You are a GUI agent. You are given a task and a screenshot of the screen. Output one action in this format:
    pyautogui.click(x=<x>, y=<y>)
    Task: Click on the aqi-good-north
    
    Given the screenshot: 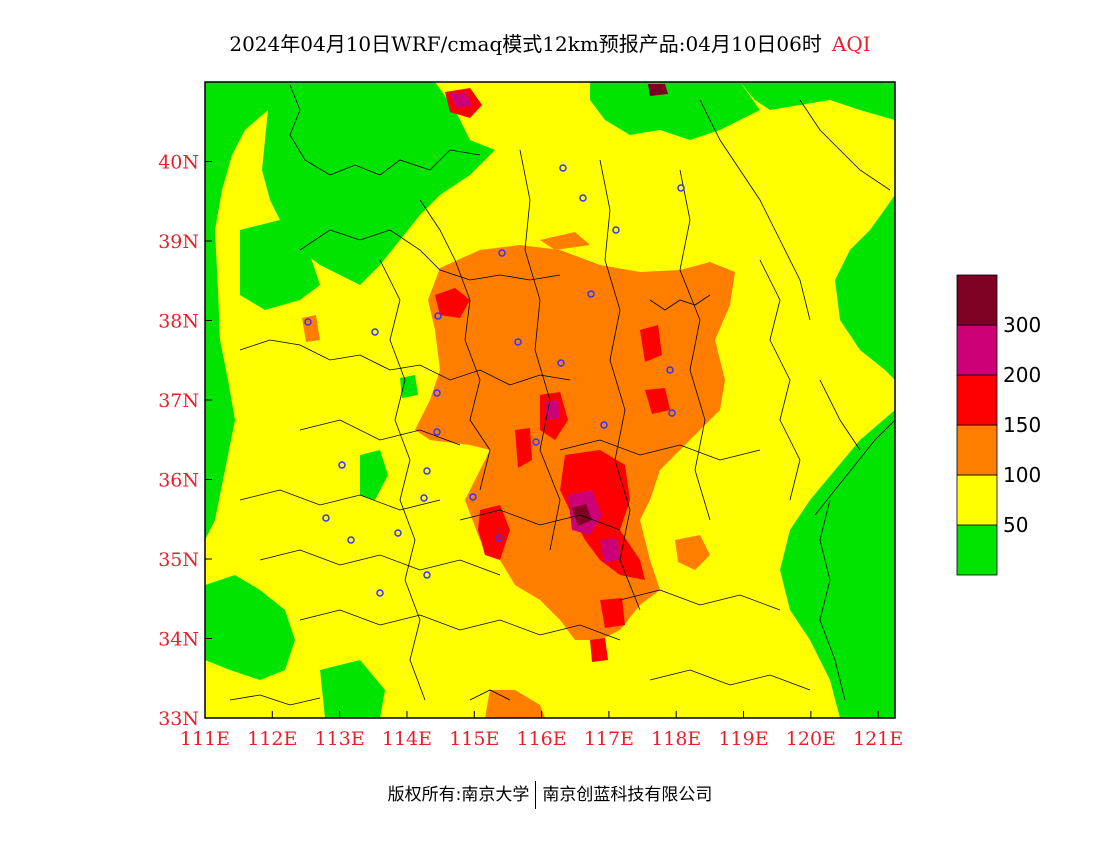 What is the action you would take?
    pyautogui.click(x=378, y=183)
    